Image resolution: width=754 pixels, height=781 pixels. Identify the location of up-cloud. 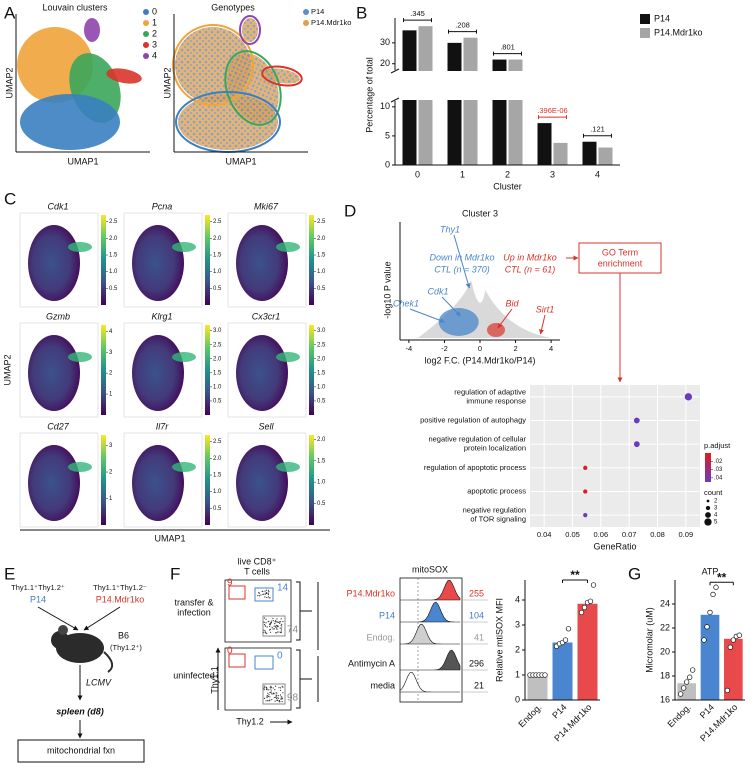
(496, 330).